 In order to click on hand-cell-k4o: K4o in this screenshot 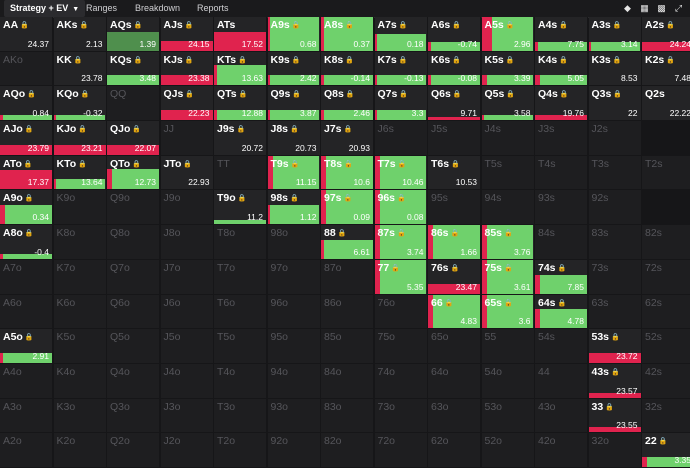, I will do `click(80, 381)`.